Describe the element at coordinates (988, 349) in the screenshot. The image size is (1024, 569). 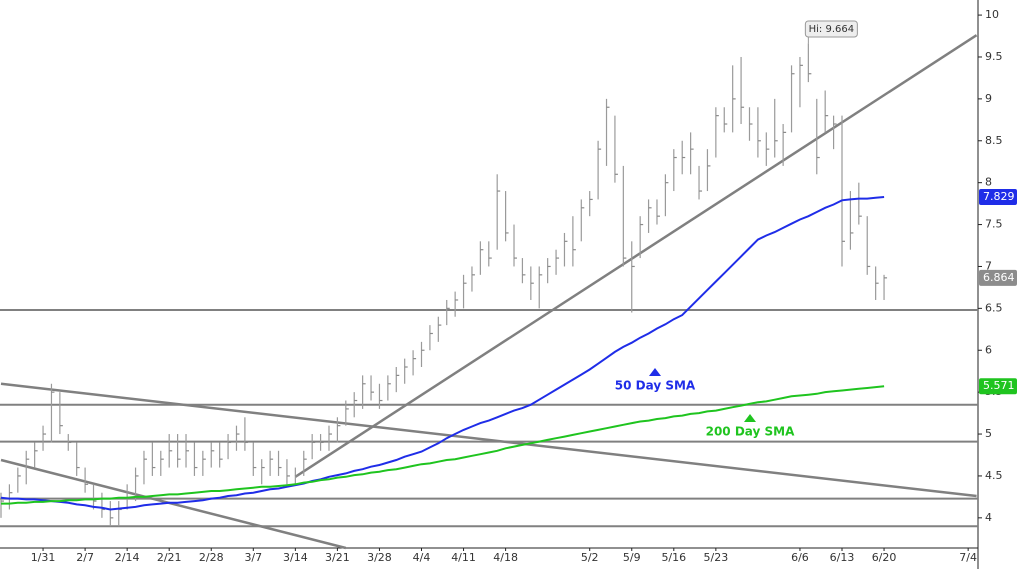
I see `y-tick-label: 6` at that location.